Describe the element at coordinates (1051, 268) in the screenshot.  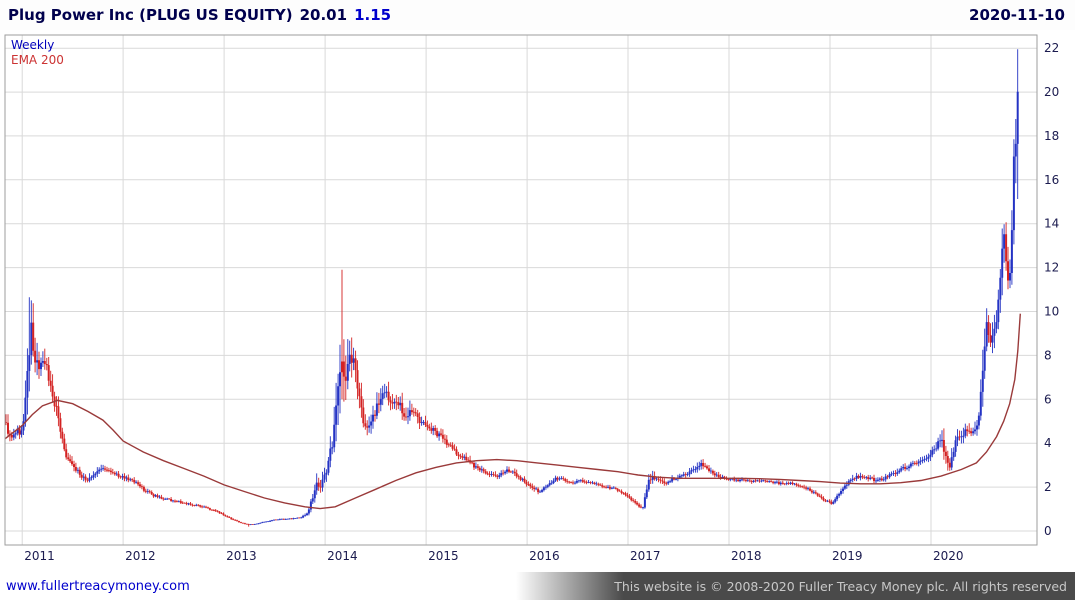
I see `svg-text: 12` at that location.